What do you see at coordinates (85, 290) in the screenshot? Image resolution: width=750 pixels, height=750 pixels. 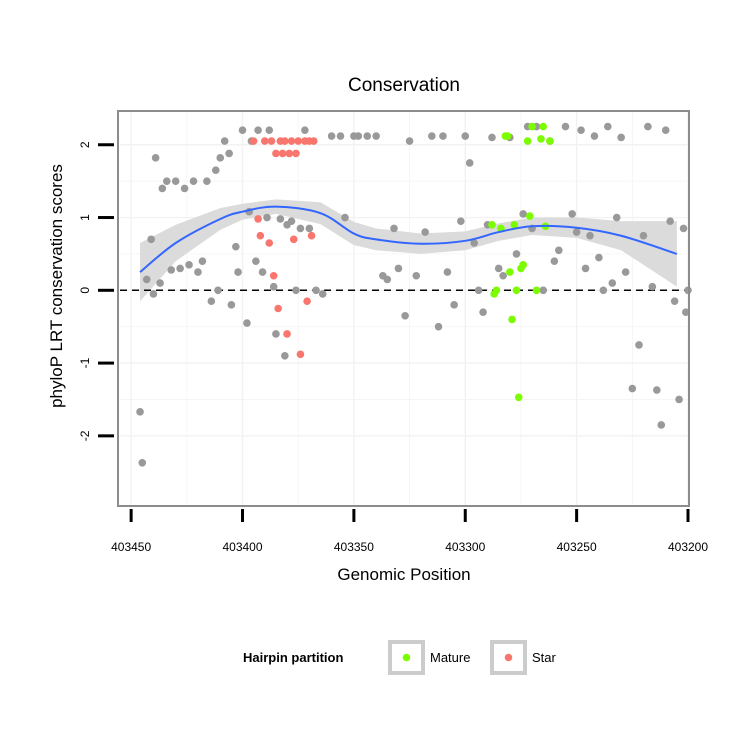 I see `y-tick-label: 0` at bounding box center [85, 290].